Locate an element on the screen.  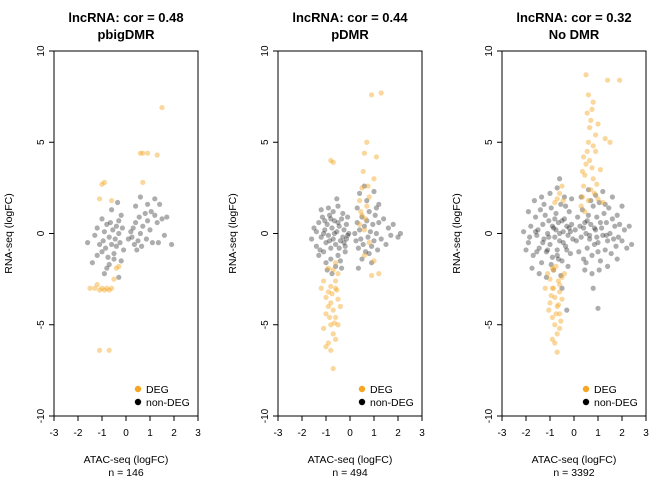
y-tick-label: -5 is located at coordinates (265, 324).